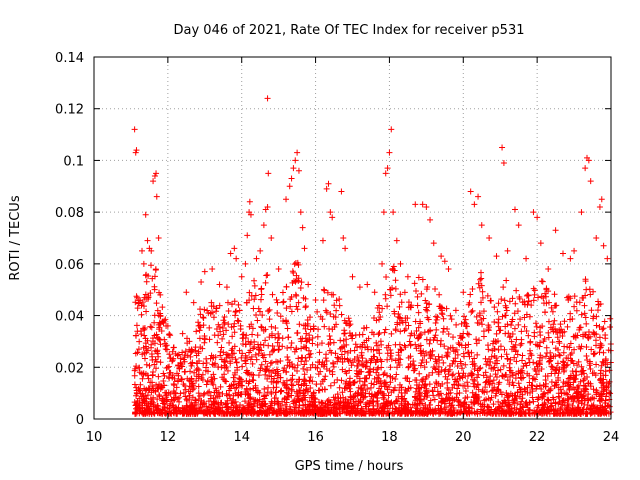 The width and height of the screenshot is (640, 480). I want to click on x-tick-label: 18, so click(389, 437).